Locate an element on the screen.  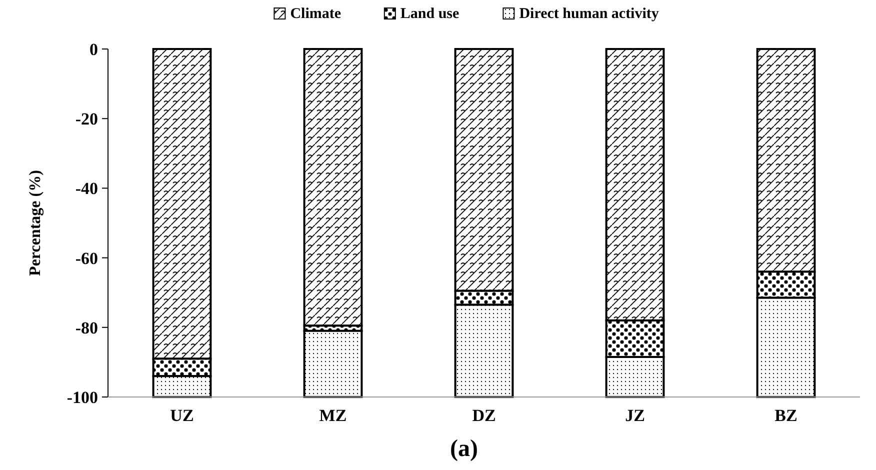
y-tick-label: -80 is located at coordinates (86, 328).